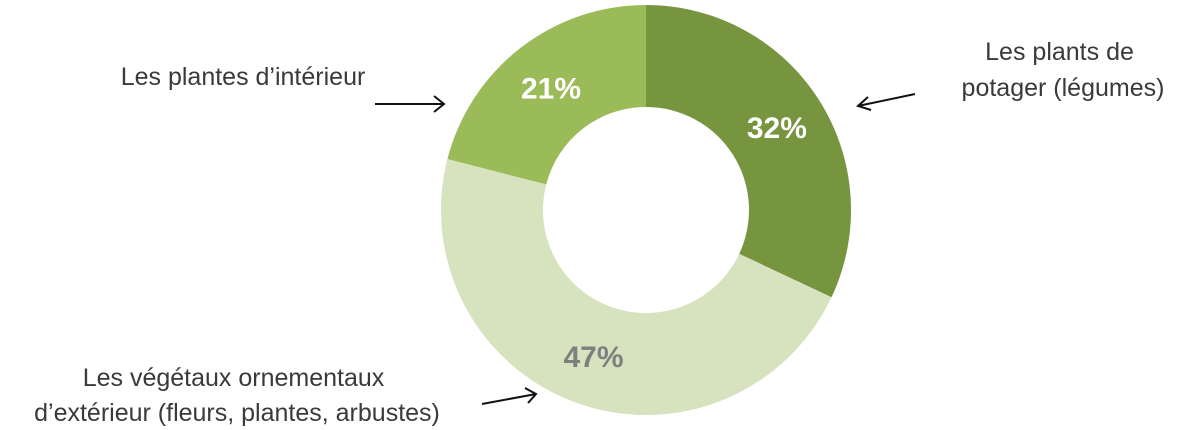 The image size is (1180, 430). Describe the element at coordinates (439, 104) in the screenshot. I see `arrowhead-interieur` at that location.